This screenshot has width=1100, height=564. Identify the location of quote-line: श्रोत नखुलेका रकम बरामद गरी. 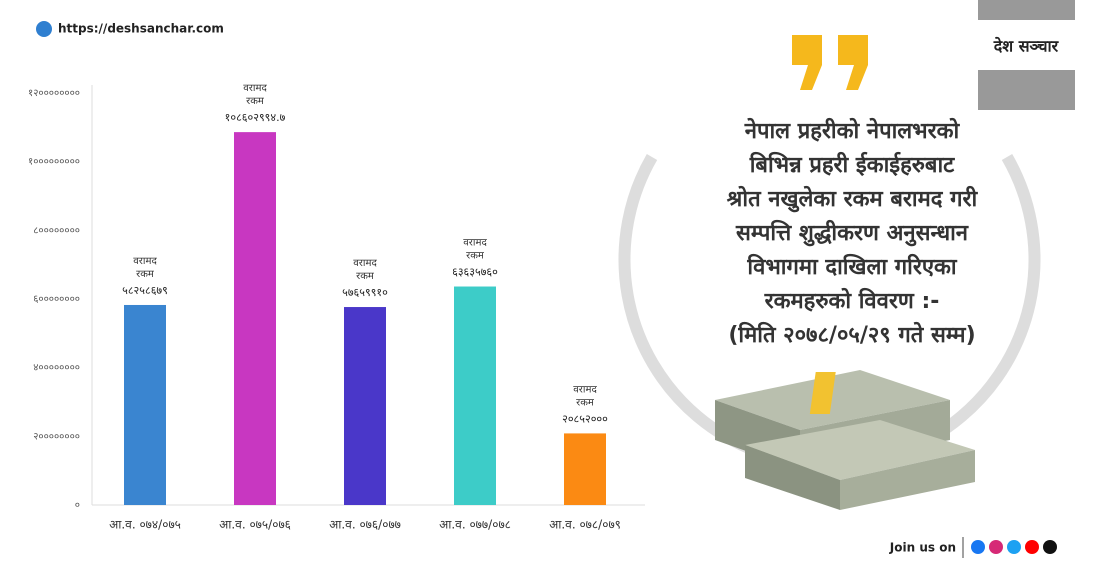
(853, 199).